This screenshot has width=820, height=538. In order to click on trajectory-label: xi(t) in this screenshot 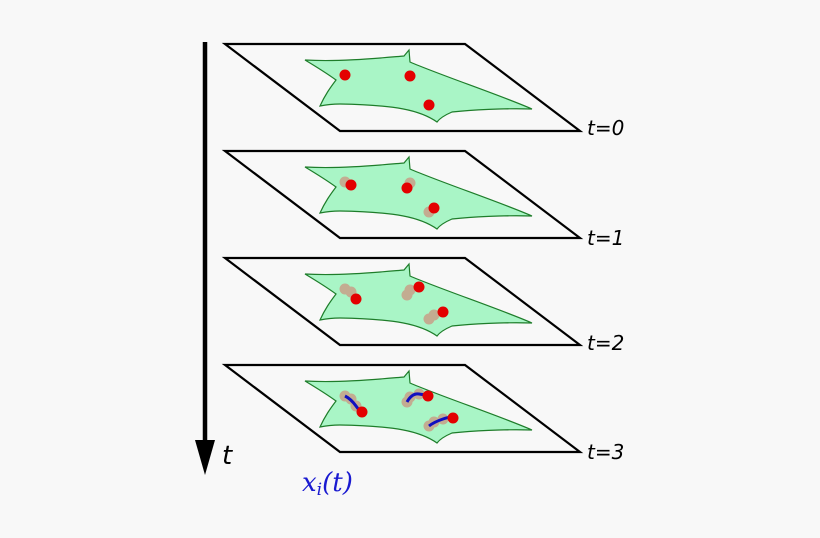, I will do `click(327, 484)`.